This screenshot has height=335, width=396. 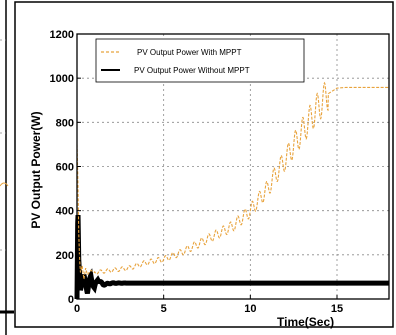 What do you see at coordinates (71, 300) in the screenshot?
I see `y-tick-label: 0` at bounding box center [71, 300].